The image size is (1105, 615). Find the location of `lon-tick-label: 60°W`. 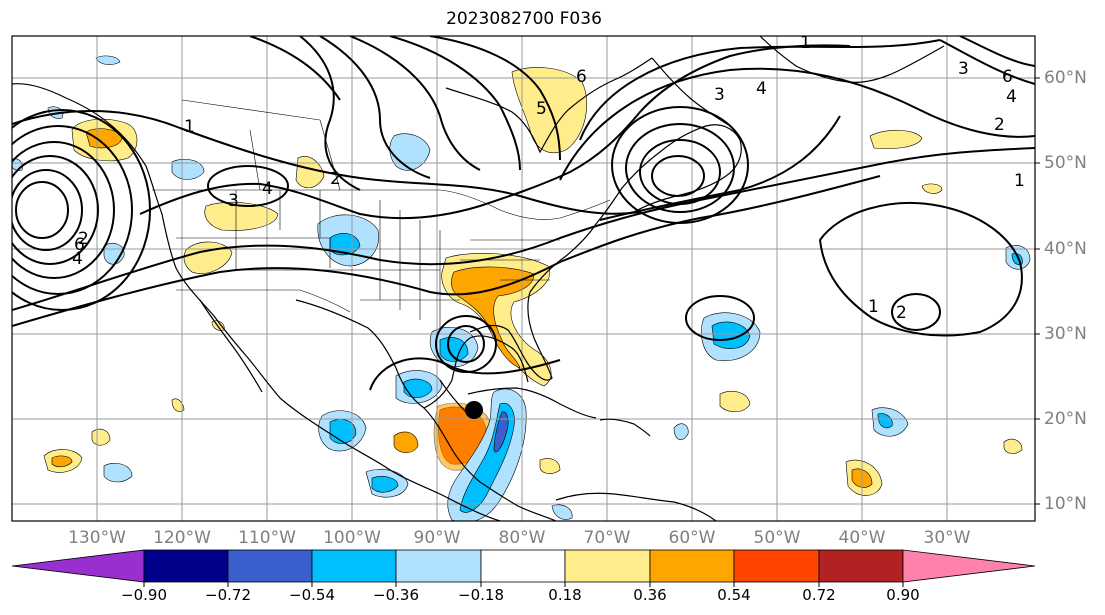

lon-tick-label: 60°W is located at coordinates (692, 538).